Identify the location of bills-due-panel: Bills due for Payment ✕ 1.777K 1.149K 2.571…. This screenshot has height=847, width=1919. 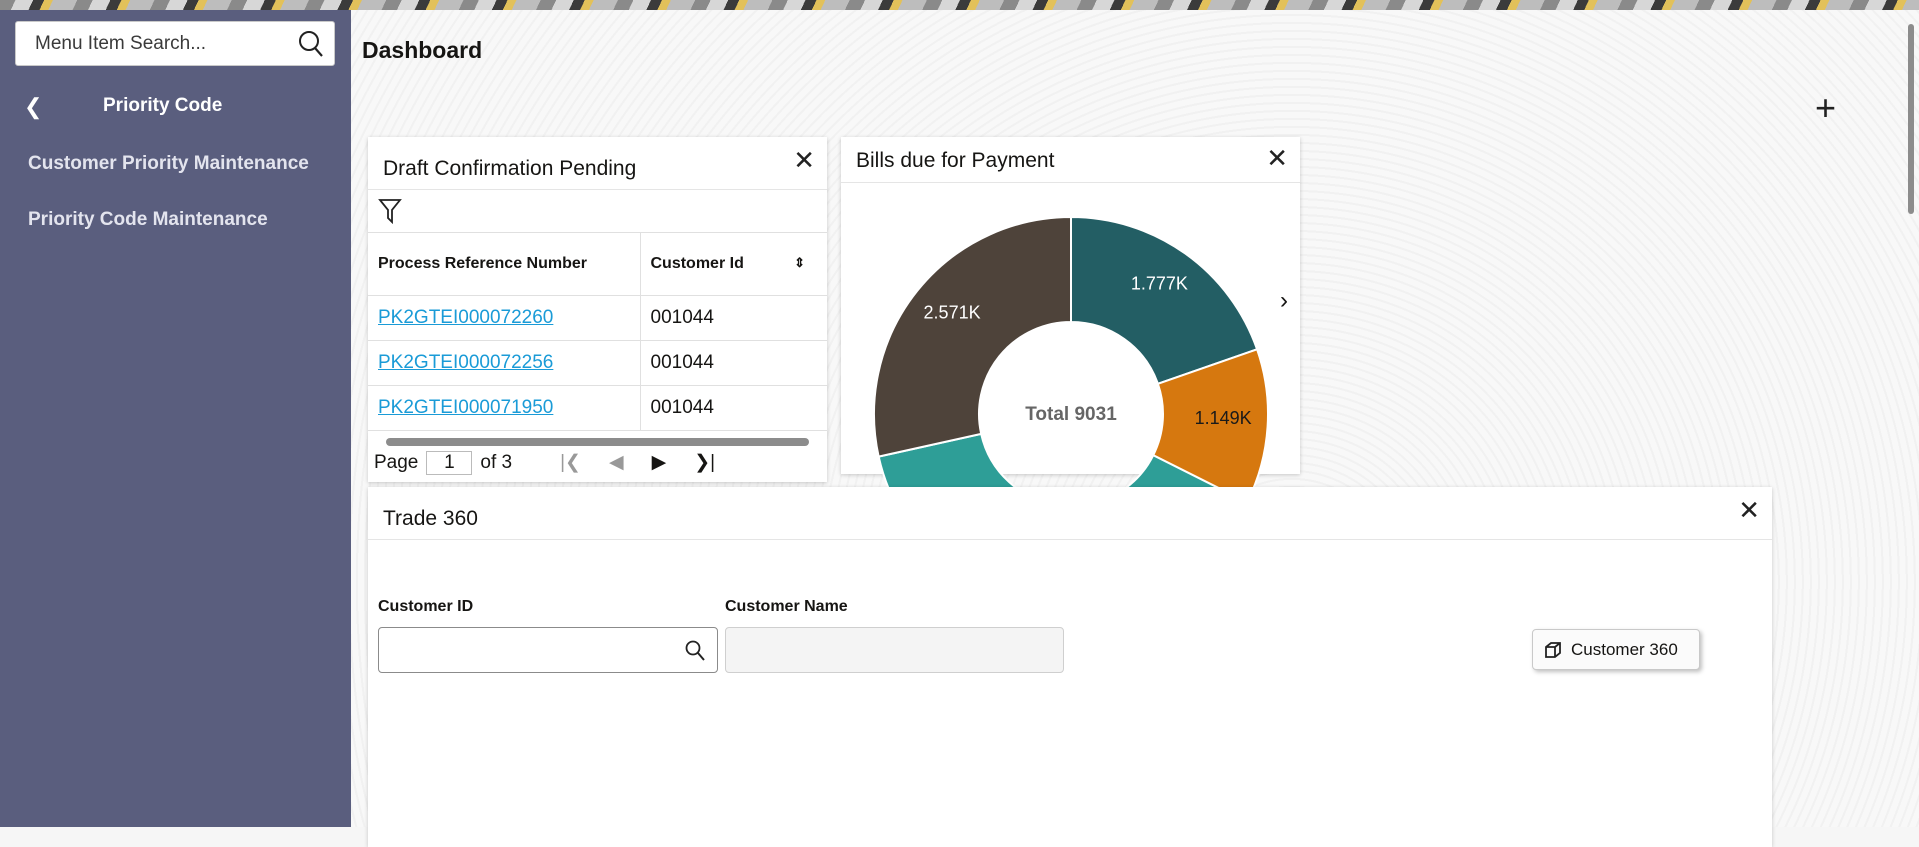
(1070, 374).